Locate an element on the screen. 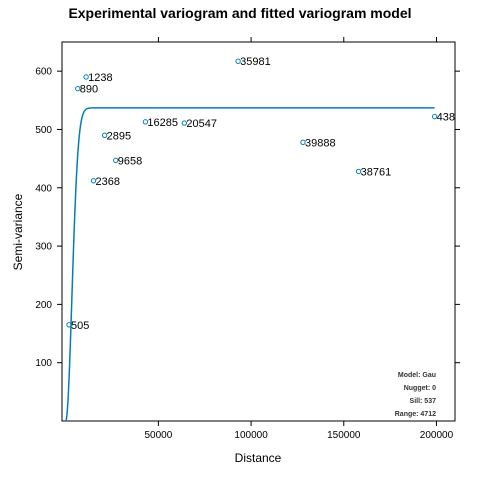  point-label: 890 is located at coordinates (89, 90).